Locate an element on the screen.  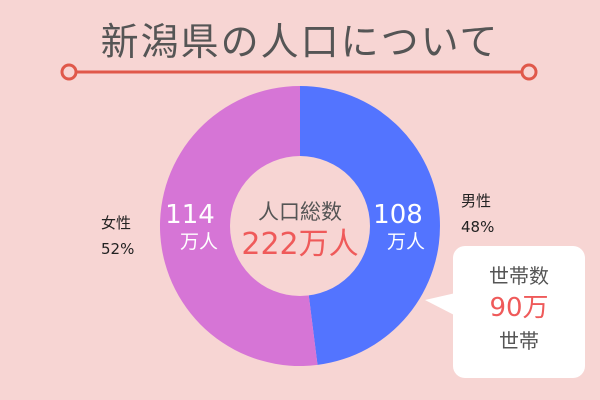
male-value: 108 is located at coordinates (398, 215).